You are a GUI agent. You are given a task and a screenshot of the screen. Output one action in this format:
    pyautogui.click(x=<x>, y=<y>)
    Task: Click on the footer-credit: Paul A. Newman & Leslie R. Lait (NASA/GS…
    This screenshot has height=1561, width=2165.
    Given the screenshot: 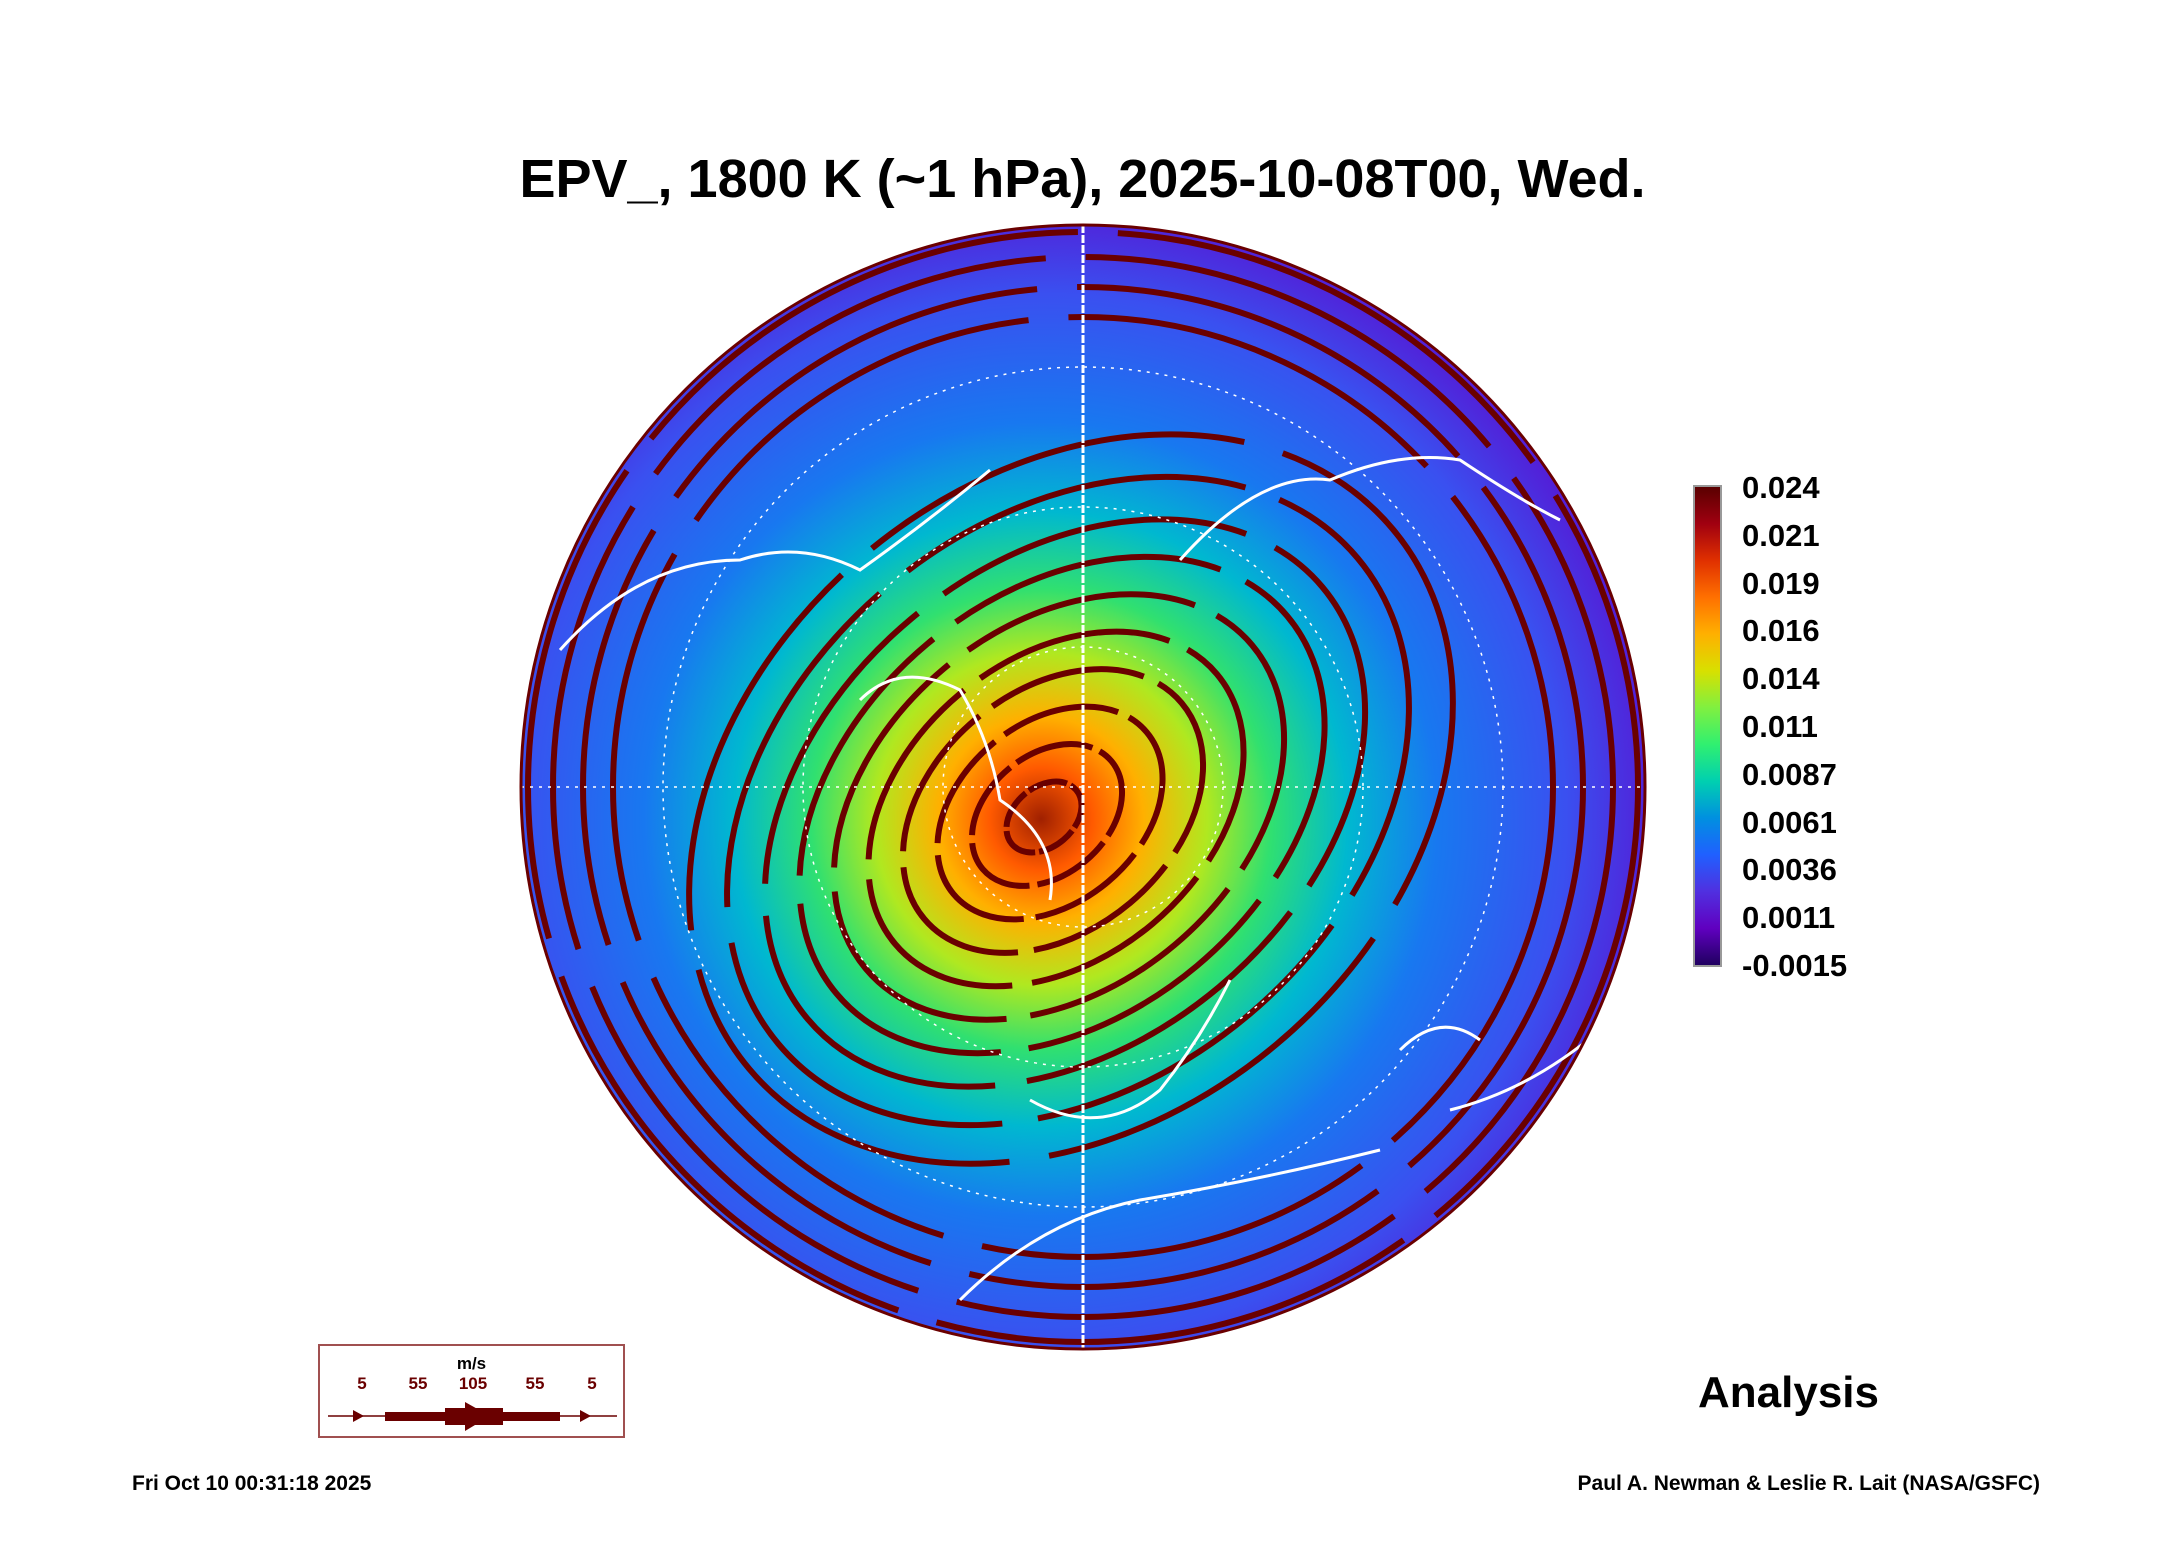 What is the action you would take?
    pyautogui.click(x=1808, y=1483)
    